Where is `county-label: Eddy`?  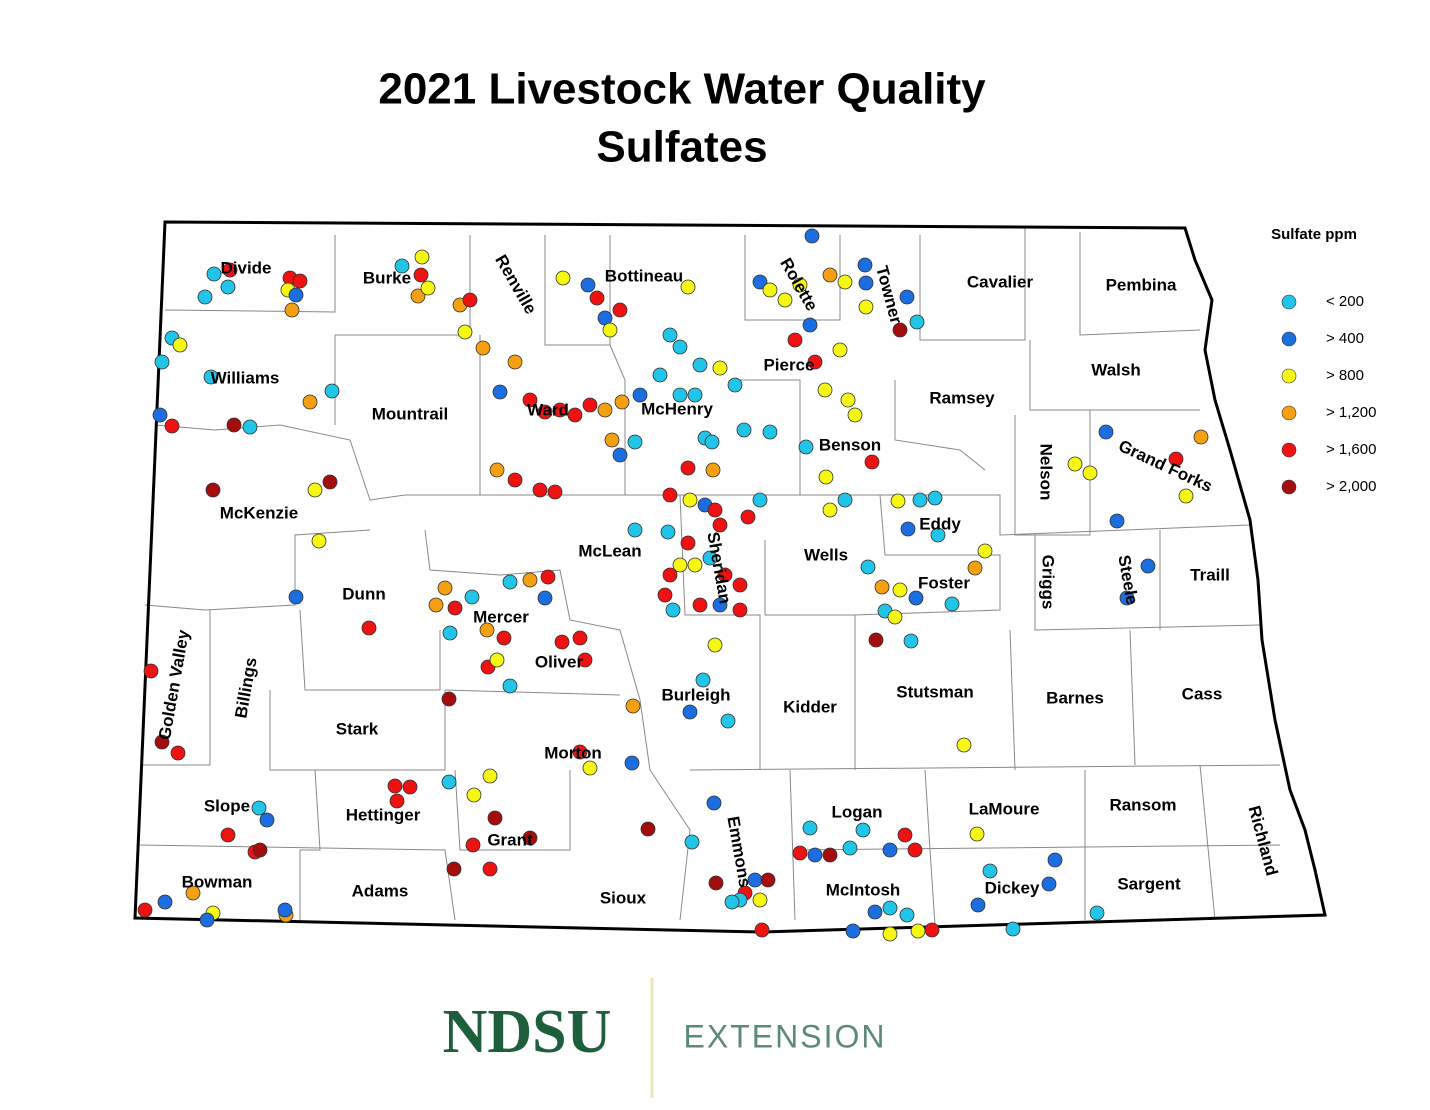
county-label: Eddy is located at coordinates (940, 523).